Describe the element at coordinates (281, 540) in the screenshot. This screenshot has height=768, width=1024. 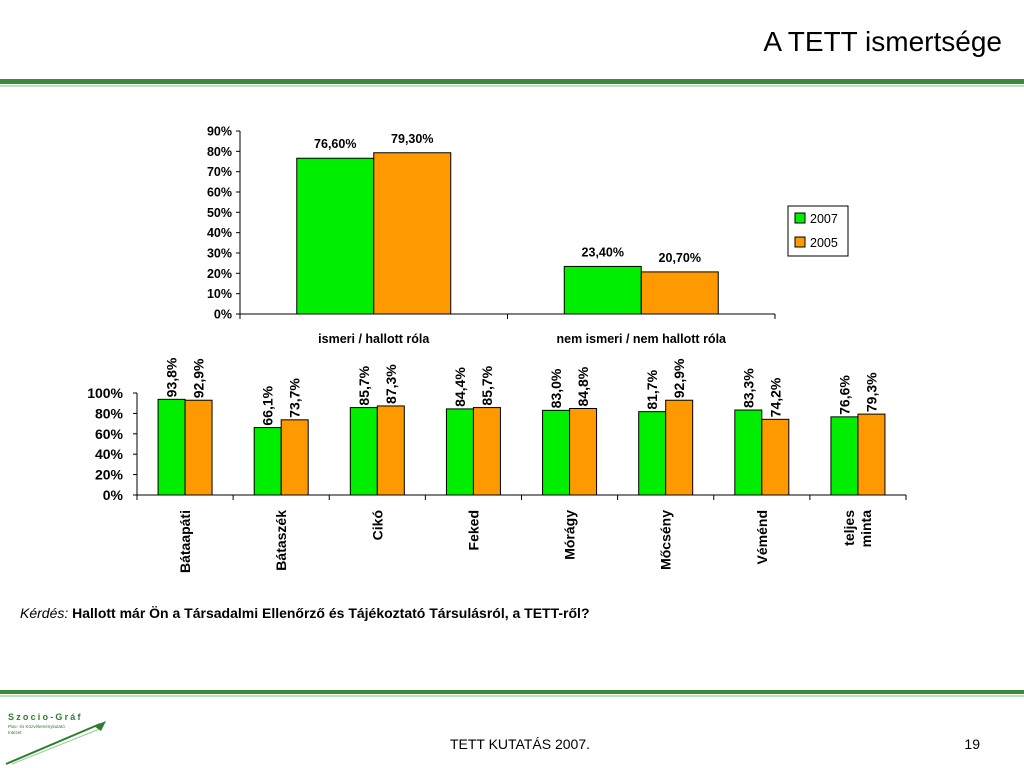
I see `x-category-label: Bátaszék` at that location.